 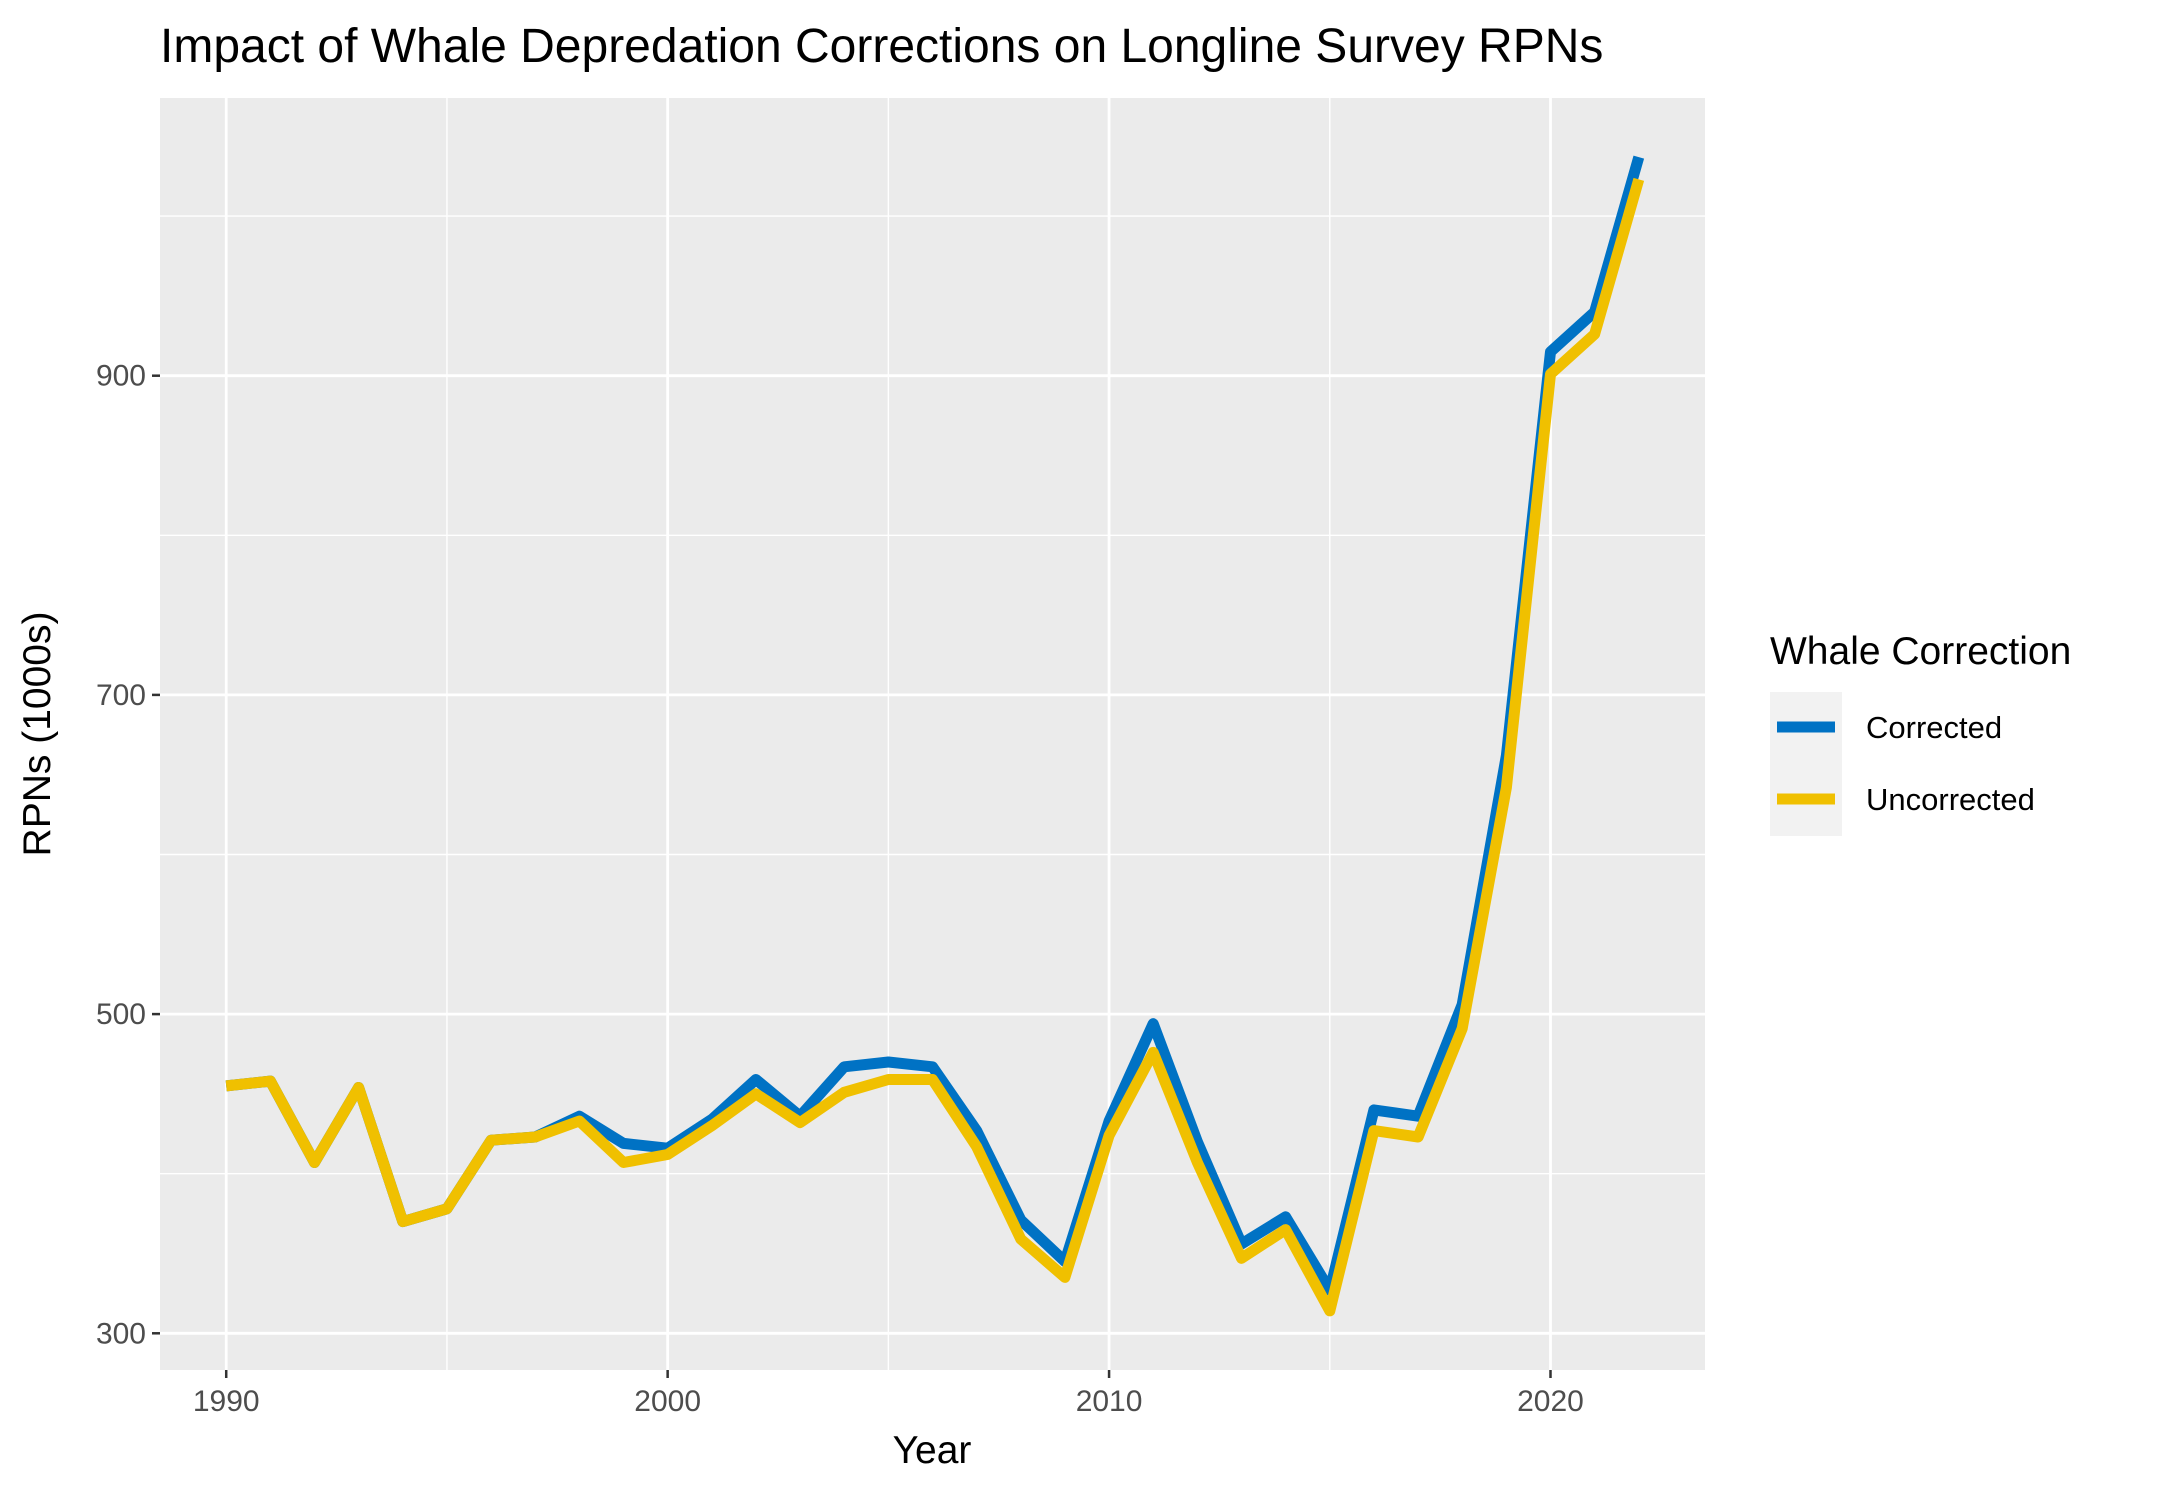 I want to click on y-tick-label: 500, so click(x=121, y=1014).